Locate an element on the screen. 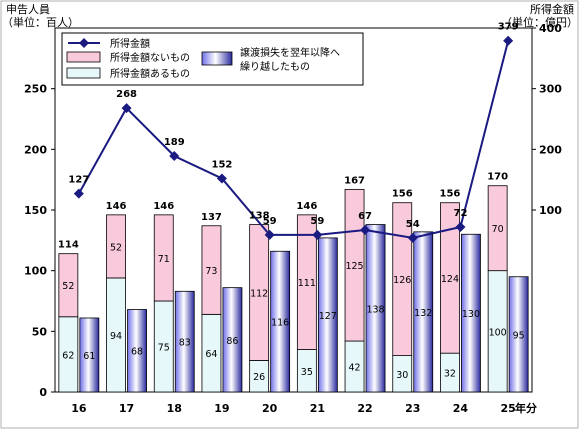 The width and height of the screenshot is (580, 431). data-label-loss-carryforward: 83 is located at coordinates (185, 343).